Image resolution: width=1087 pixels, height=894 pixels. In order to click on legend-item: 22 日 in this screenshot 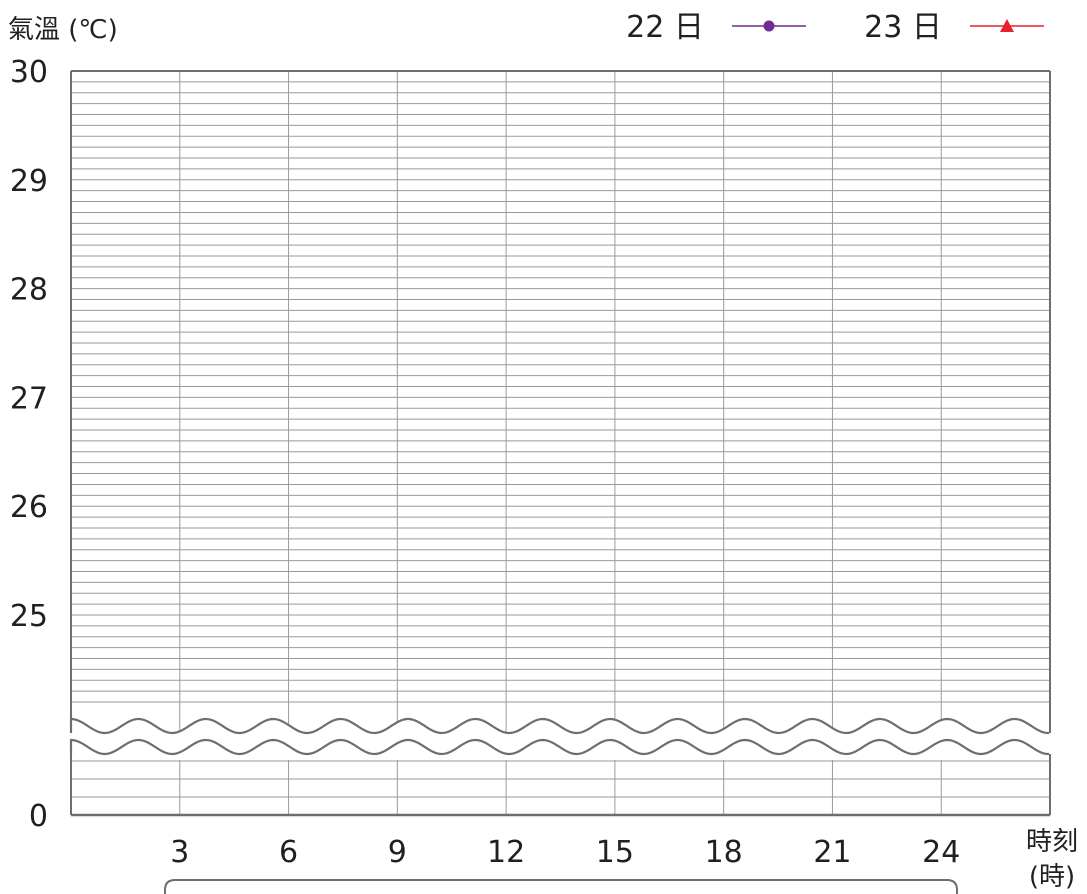, I will do `click(716, 27)`.